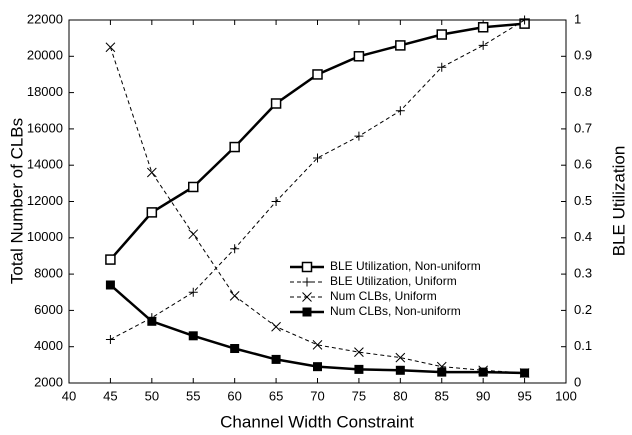 The width and height of the screenshot is (632, 435). Describe the element at coordinates (234, 395) in the screenshot. I see `x-tick-label: 60` at that location.